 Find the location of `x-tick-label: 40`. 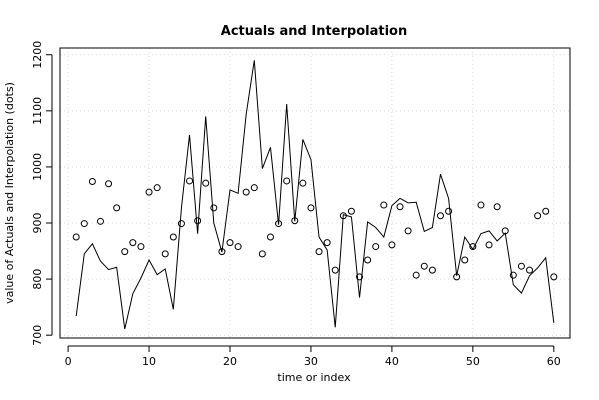

x-tick-label: 40 is located at coordinates (392, 361).